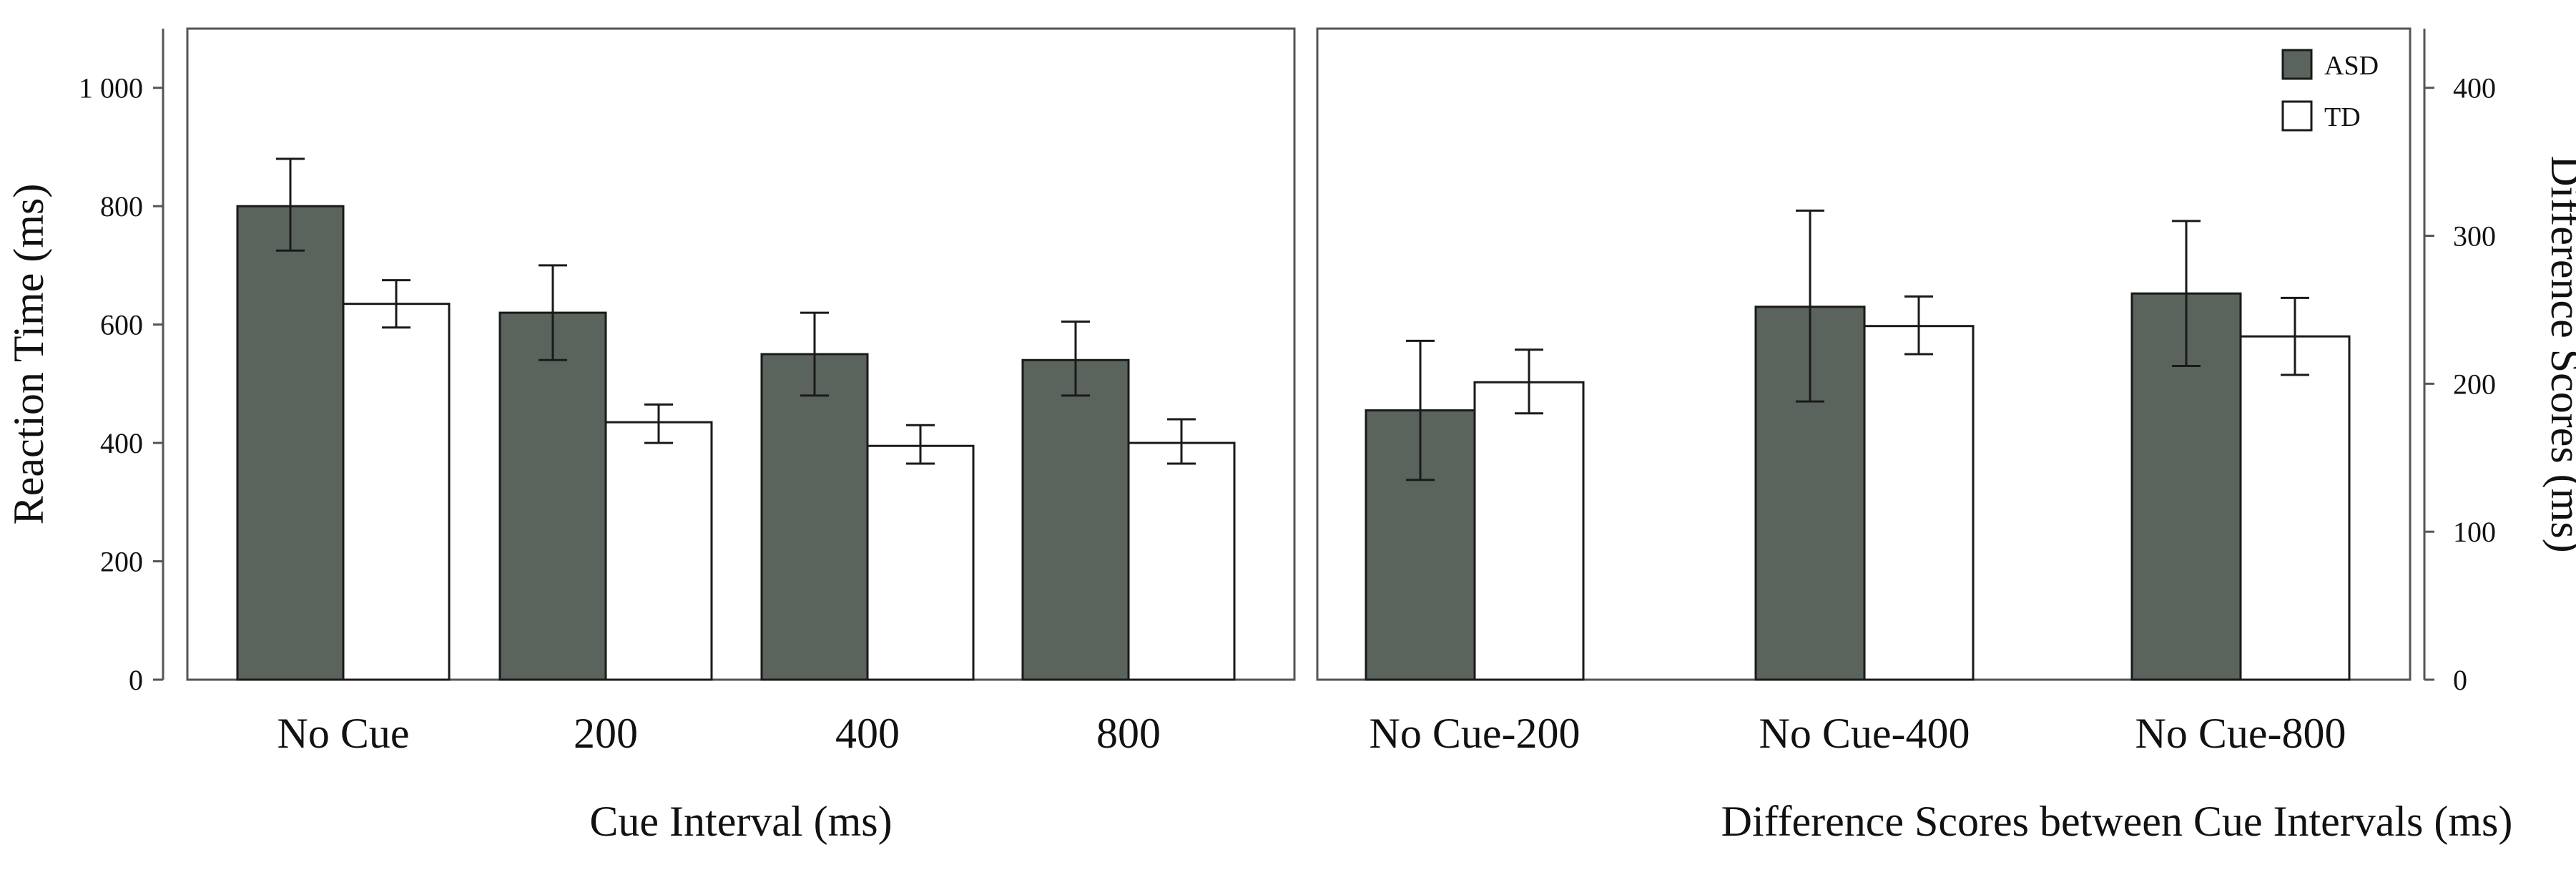  What do you see at coordinates (2559, 353) in the screenshot?
I see `y-axis-title: Difference Scores (ms)` at bounding box center [2559, 353].